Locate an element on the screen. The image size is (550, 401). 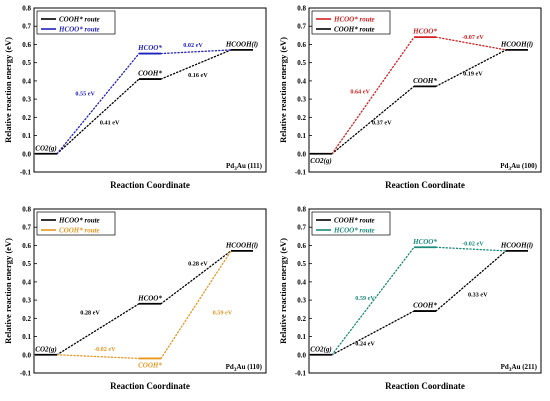
y-axis-label: Relative reaction energy (eV) is located at coordinates (283, 291).